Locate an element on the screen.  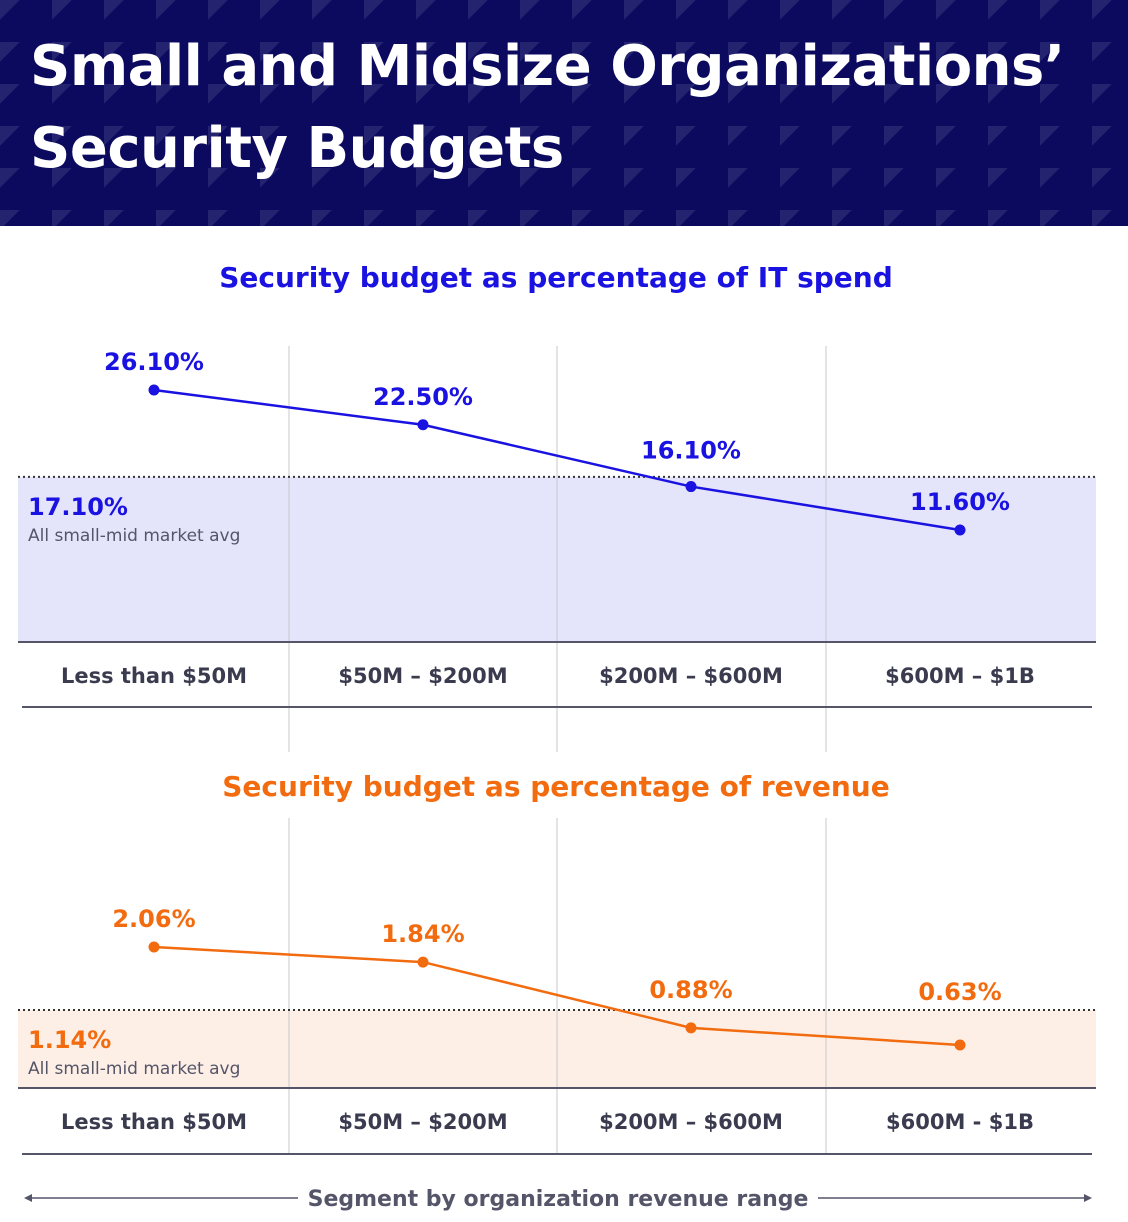
chart-title: Security budget as percentage of revenue is located at coordinates (555, 786).